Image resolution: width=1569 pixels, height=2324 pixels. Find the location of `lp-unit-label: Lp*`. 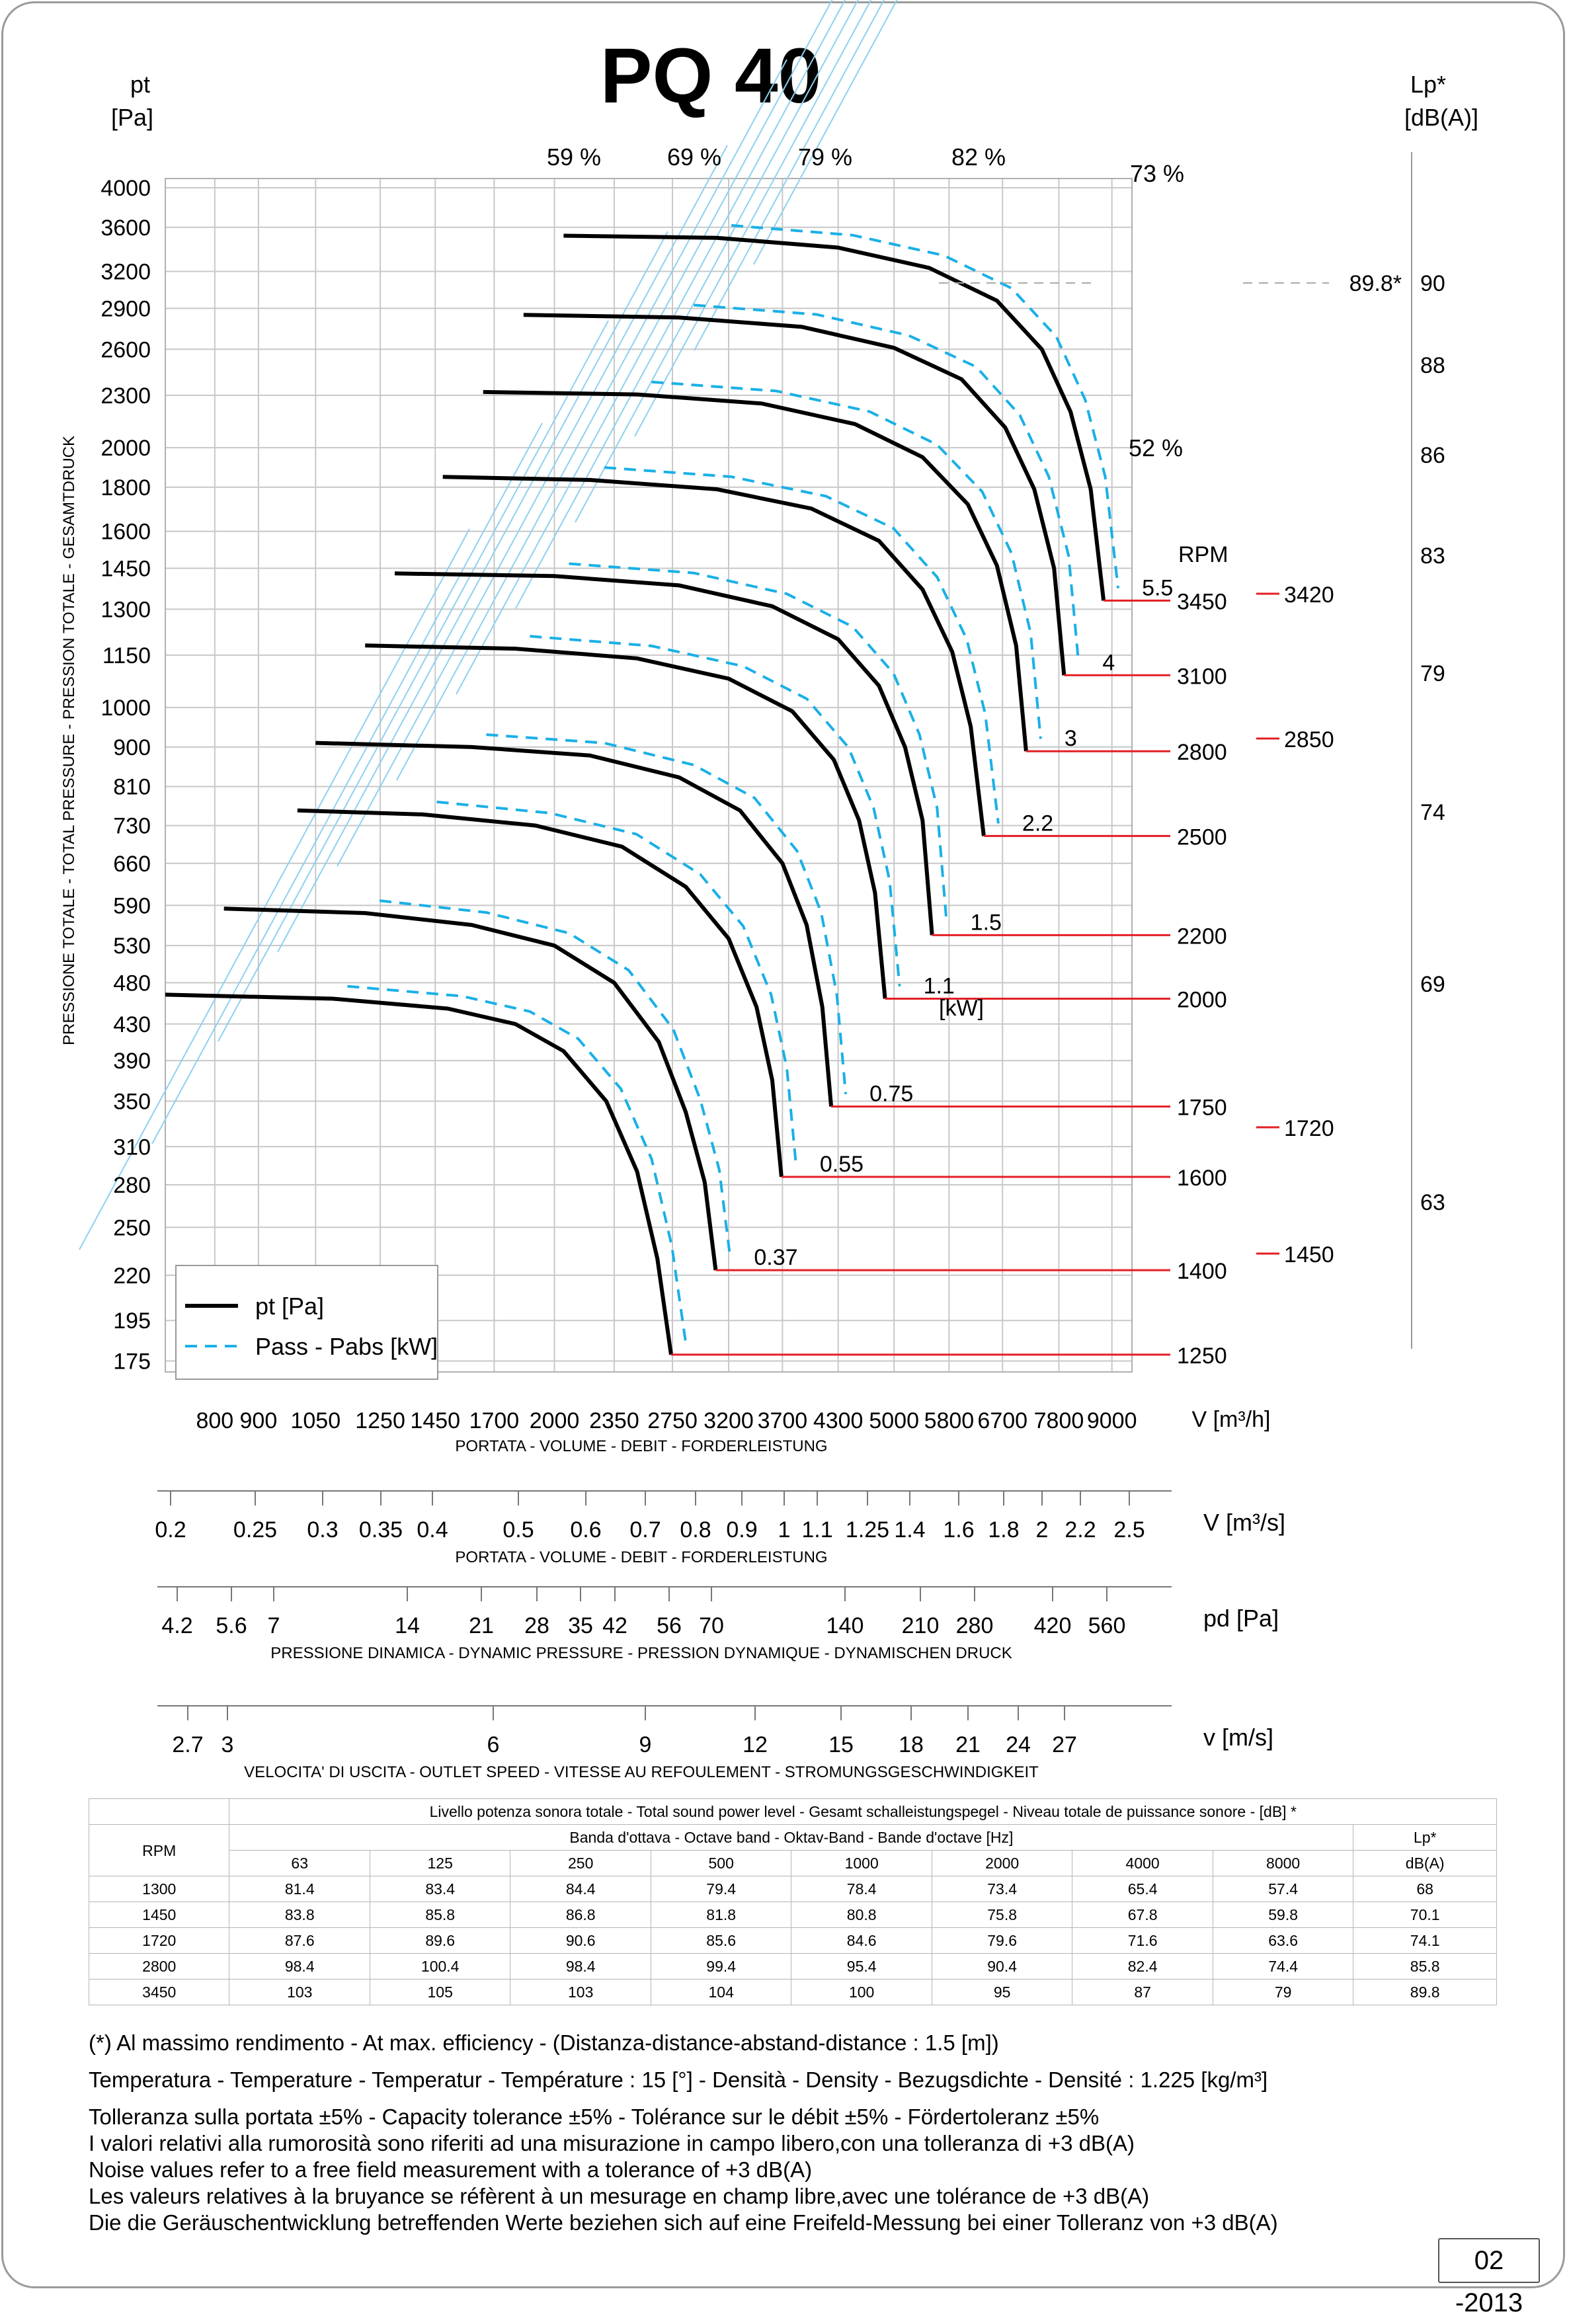

lp-unit-label: Lp* is located at coordinates (1428, 84).